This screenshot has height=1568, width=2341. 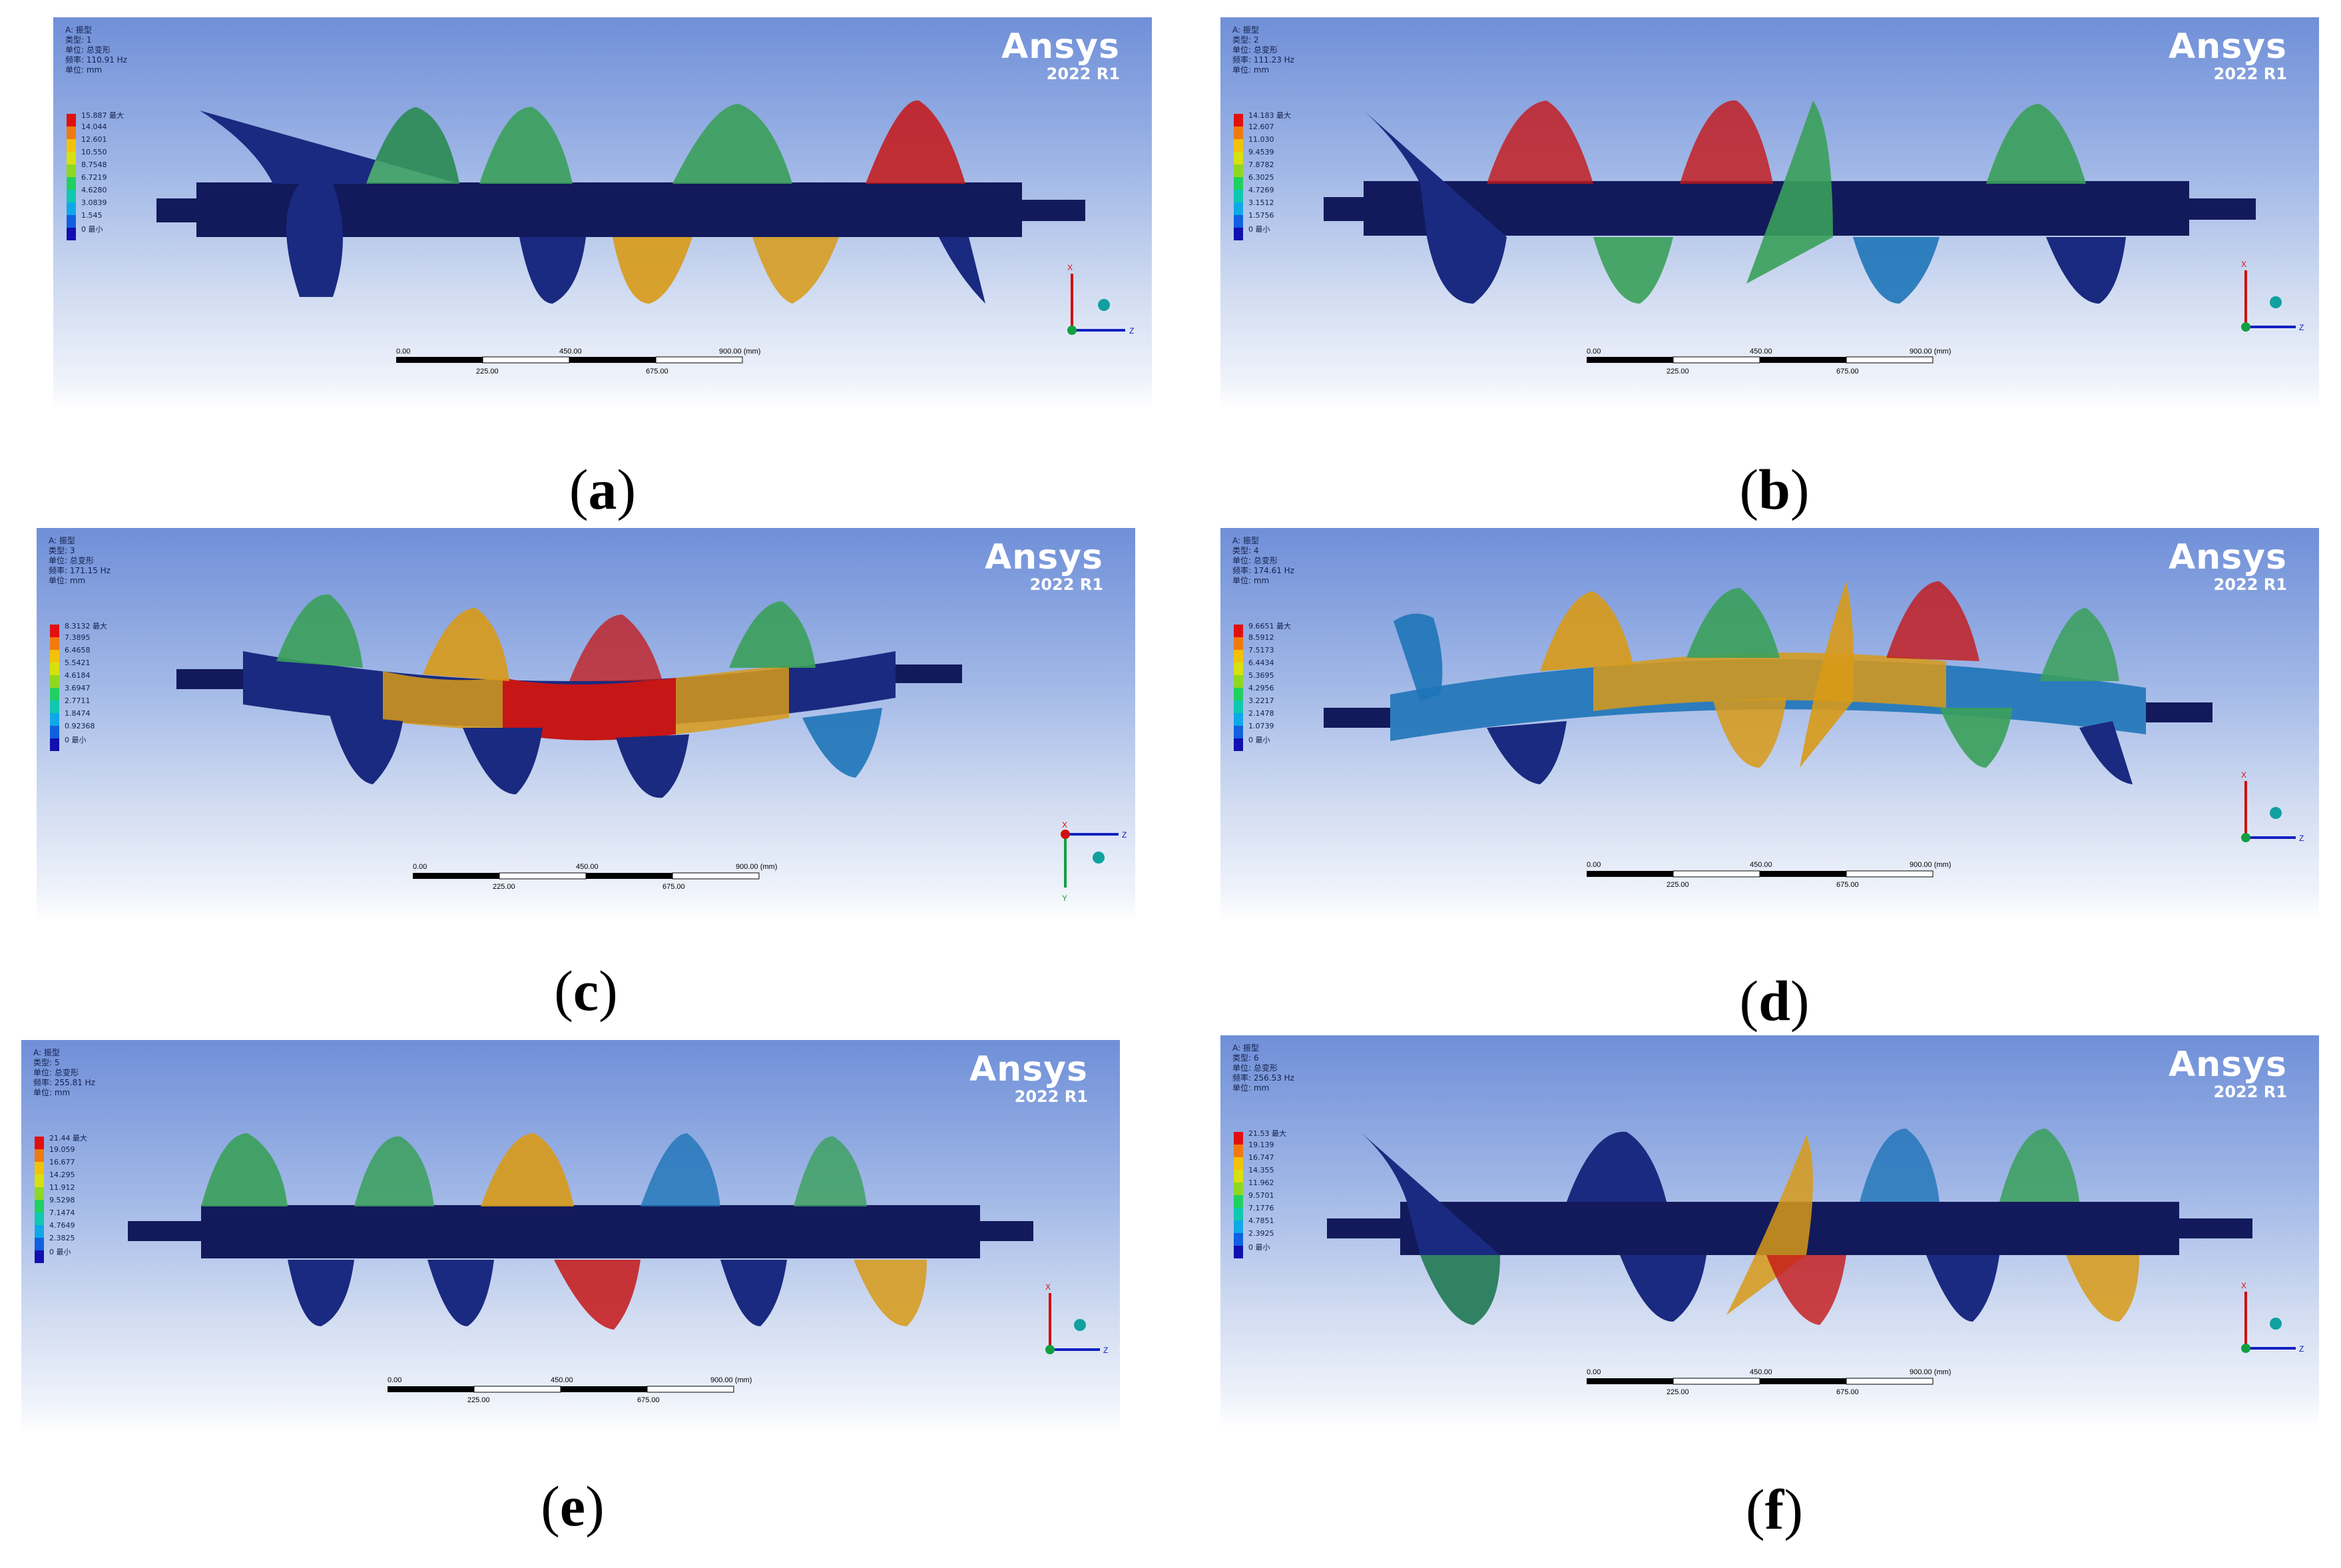 I want to click on result-info: A: 振型 类型: 1 单位: 总变形 频率: 110.91 Hz 单位: mm, so click(x=96, y=50).